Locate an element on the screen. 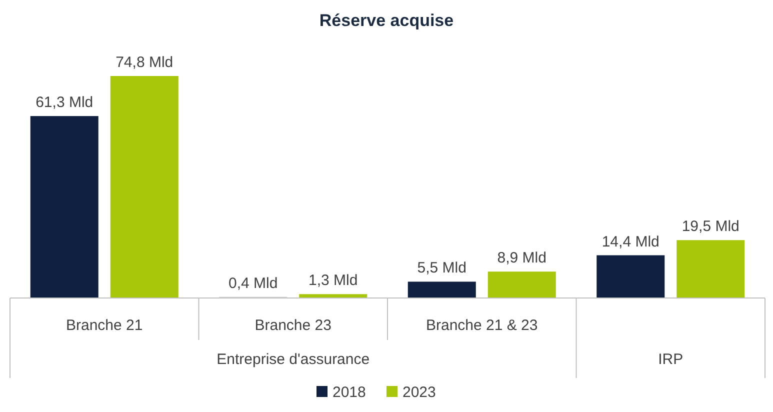  data-label: 61,3 Mld is located at coordinates (65, 103).